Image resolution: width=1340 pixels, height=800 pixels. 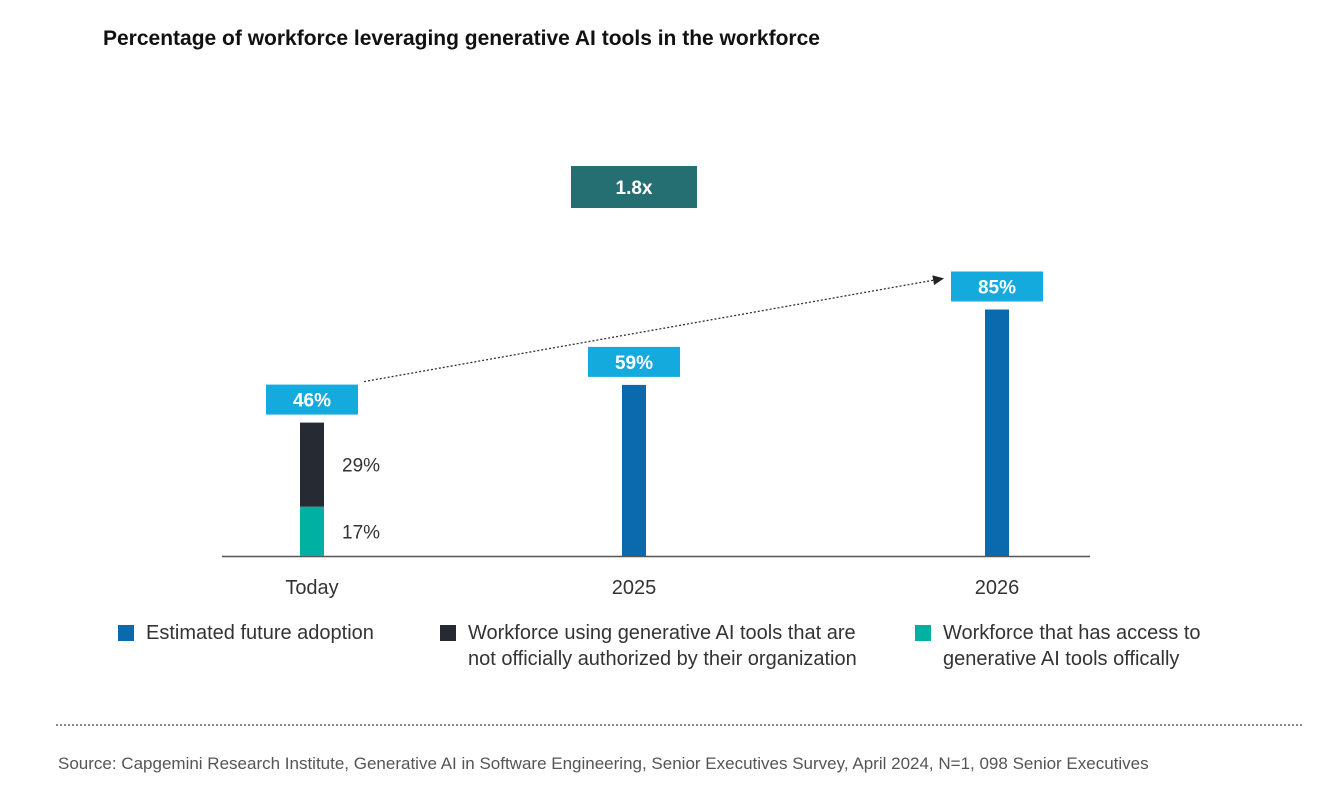 I want to click on total-label-0: 46%, so click(x=312, y=401).